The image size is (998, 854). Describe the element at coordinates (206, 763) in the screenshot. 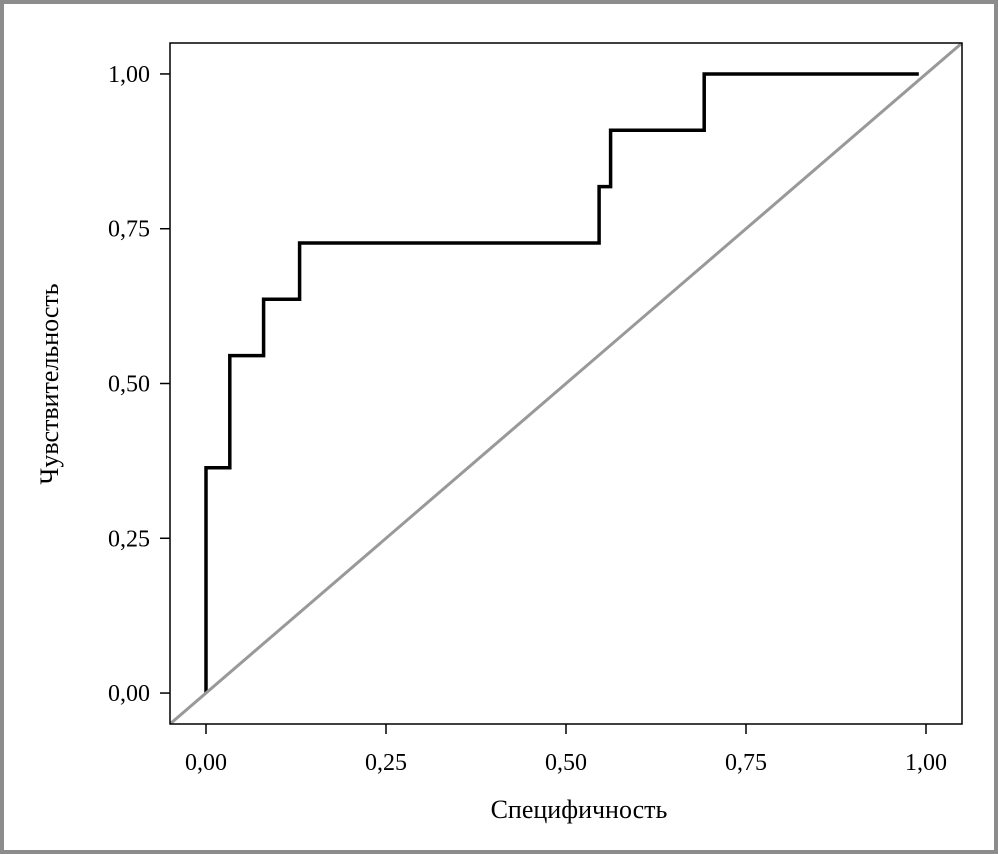

I see `x-tick-label: 0,00` at that location.